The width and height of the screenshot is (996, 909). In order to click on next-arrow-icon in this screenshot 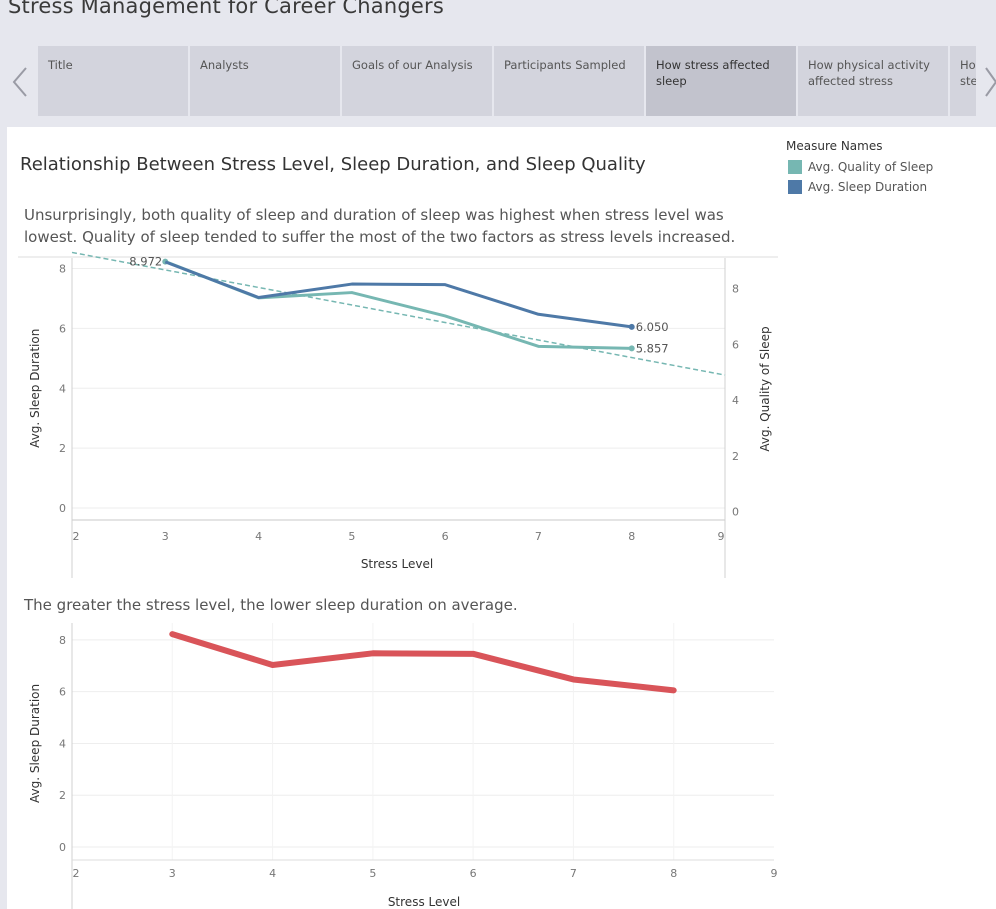, I will do `click(989, 82)`.